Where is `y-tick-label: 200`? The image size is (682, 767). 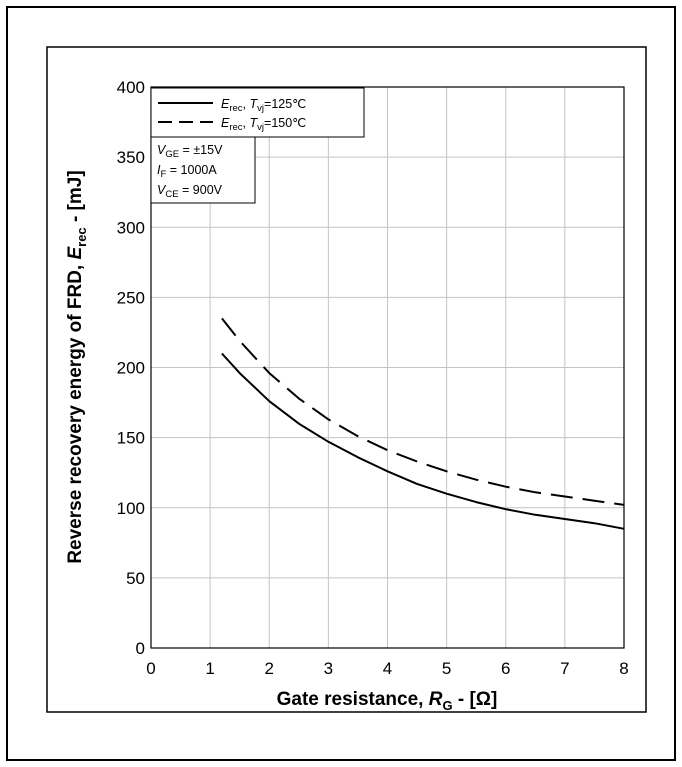
y-tick-label: 200 is located at coordinates (131, 368).